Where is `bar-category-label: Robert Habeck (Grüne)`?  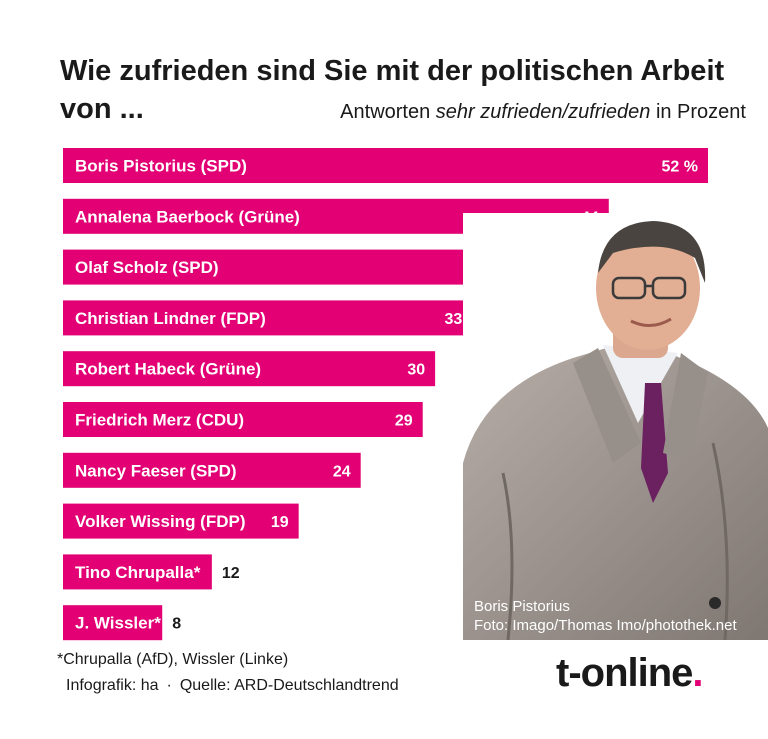 bar-category-label: Robert Habeck (Grüne) is located at coordinates (168, 369).